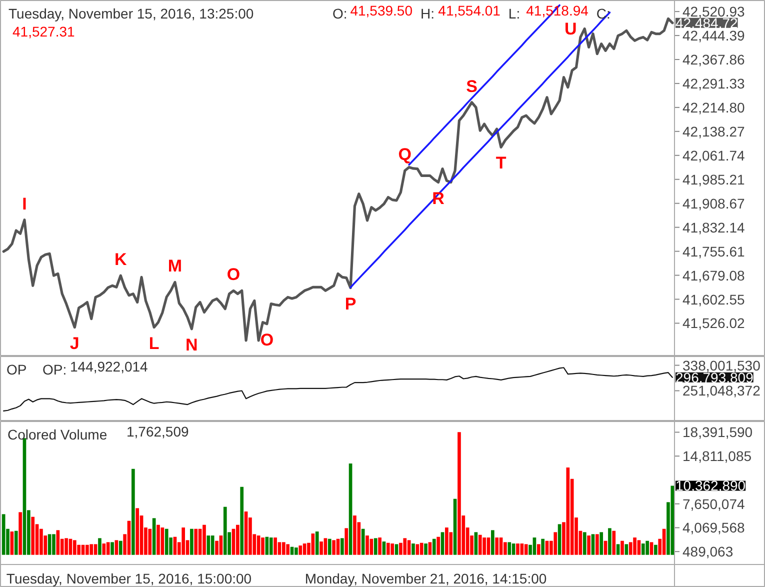  What do you see at coordinates (129, 578) in the screenshot?
I see `x-tick-label: Tuesday, November 15, 2016, 15:00:00` at bounding box center [129, 578].